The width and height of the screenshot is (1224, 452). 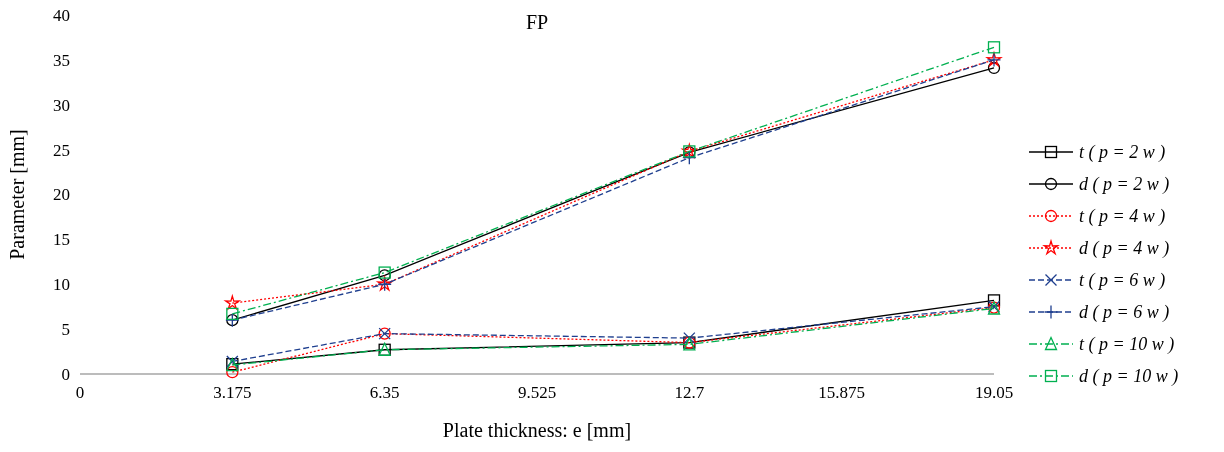 What do you see at coordinates (1129, 377) in the screenshot?
I see `legend-label: d ( p = 10 w )` at bounding box center [1129, 377].